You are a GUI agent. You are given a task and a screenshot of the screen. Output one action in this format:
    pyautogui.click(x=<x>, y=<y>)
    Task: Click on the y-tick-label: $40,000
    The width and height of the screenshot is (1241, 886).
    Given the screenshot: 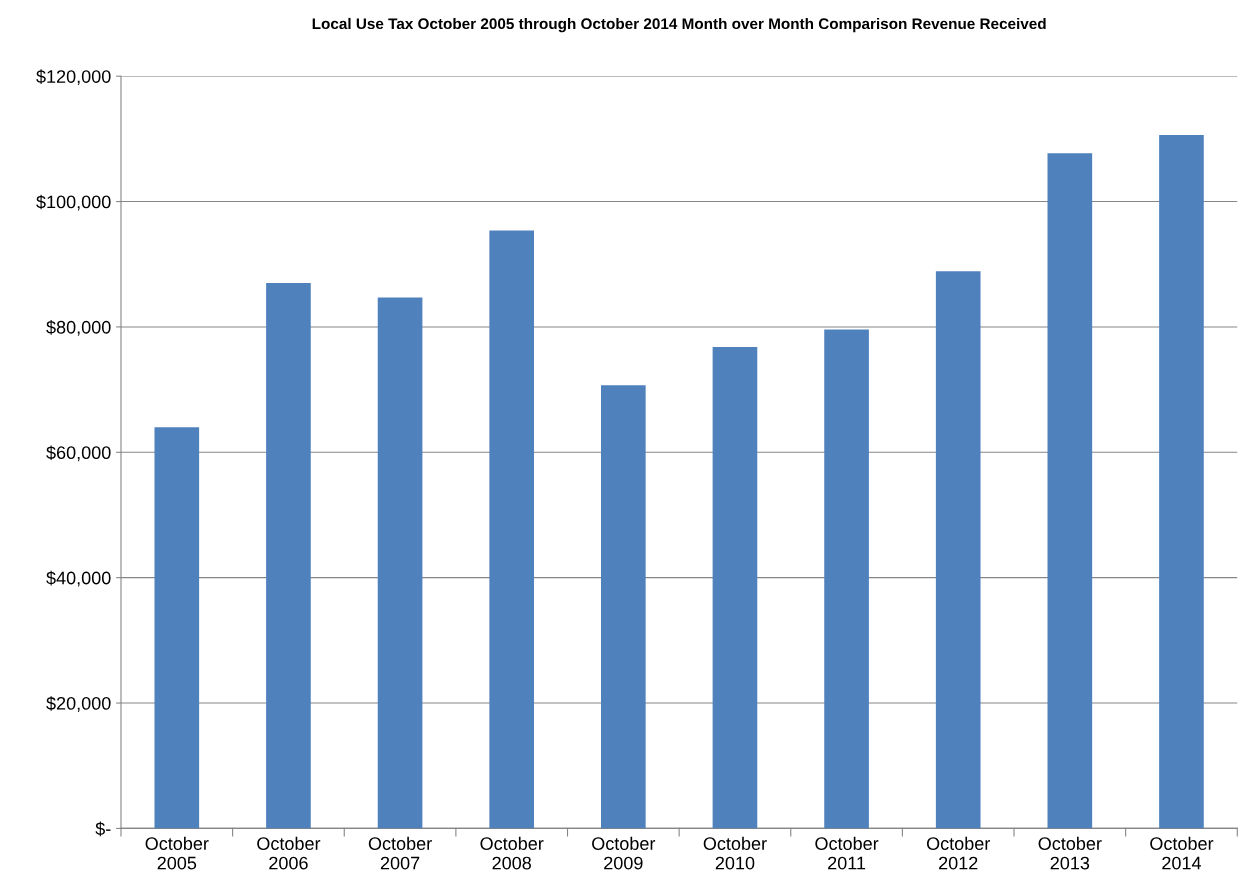 What is the action you would take?
    pyautogui.click(x=78, y=578)
    